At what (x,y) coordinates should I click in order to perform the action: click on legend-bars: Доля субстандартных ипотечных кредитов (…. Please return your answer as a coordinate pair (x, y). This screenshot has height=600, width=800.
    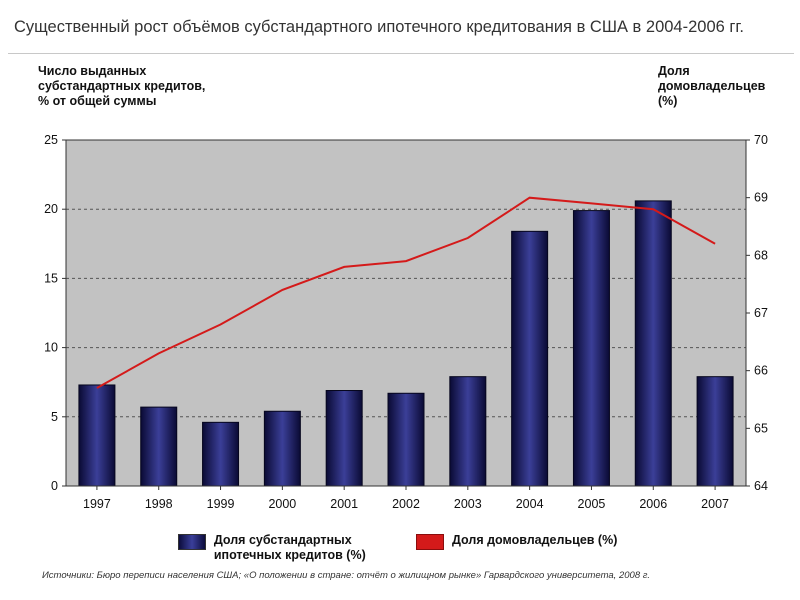
    Looking at the image, I should click on (278, 548).